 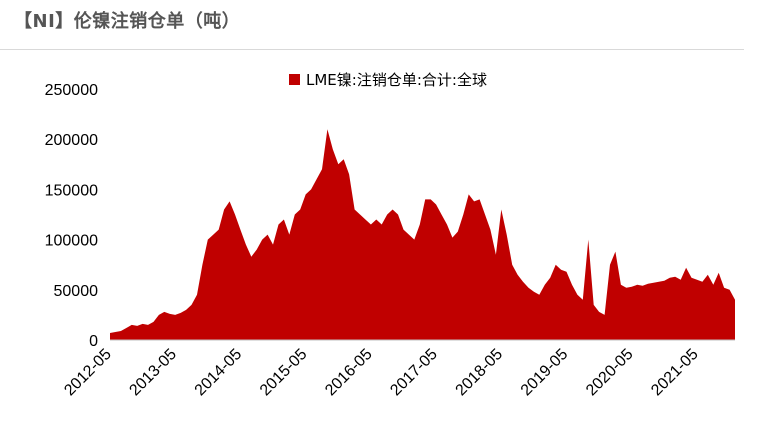 What do you see at coordinates (76, 291) in the screenshot?
I see `y-tick-label: 50000` at bounding box center [76, 291].